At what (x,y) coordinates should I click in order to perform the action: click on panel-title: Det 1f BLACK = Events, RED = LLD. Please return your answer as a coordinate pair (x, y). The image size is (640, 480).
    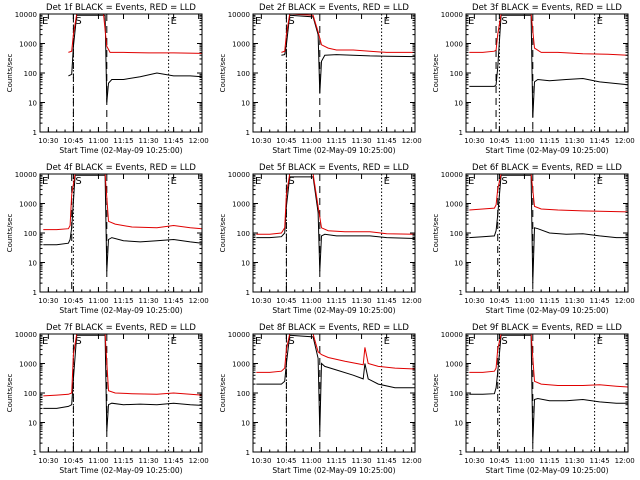
    Looking at the image, I should click on (121, 8).